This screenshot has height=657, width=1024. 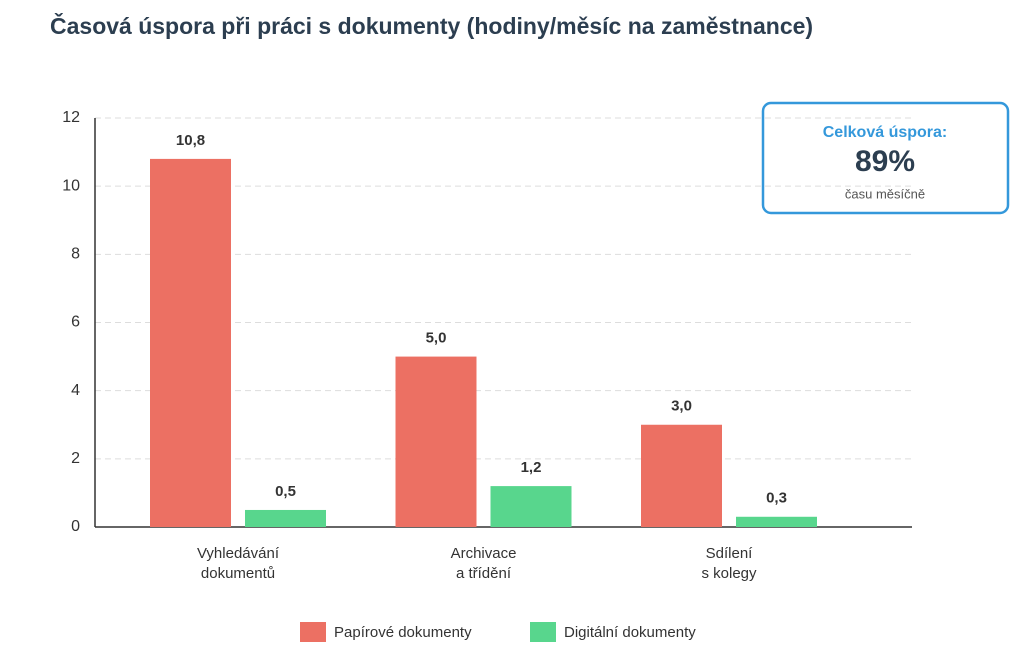 What do you see at coordinates (190, 140) in the screenshot?
I see `value-label: 10,8` at bounding box center [190, 140].